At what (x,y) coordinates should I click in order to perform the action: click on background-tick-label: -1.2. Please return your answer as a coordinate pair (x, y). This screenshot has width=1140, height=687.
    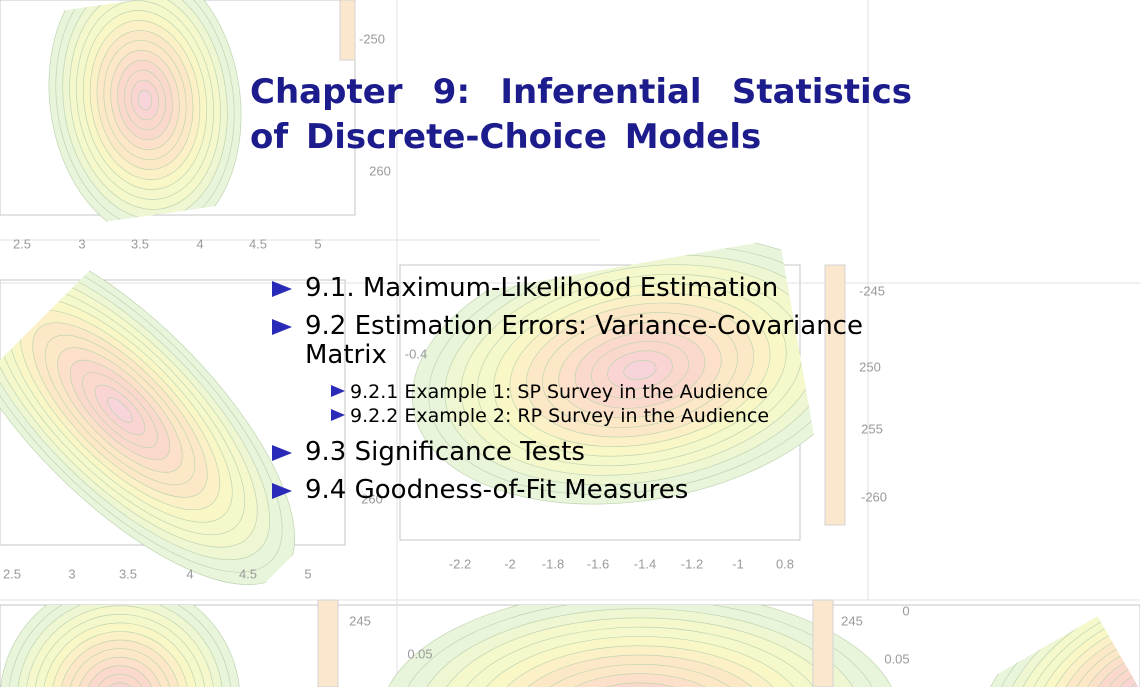
    Looking at the image, I should click on (692, 563).